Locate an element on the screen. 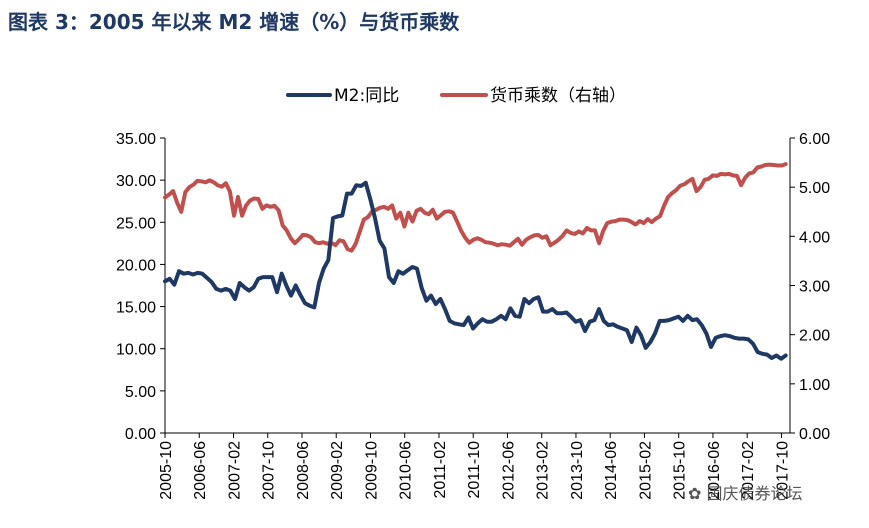 The image size is (869, 528). left-tick-label: 10.00 is located at coordinates (136, 350).